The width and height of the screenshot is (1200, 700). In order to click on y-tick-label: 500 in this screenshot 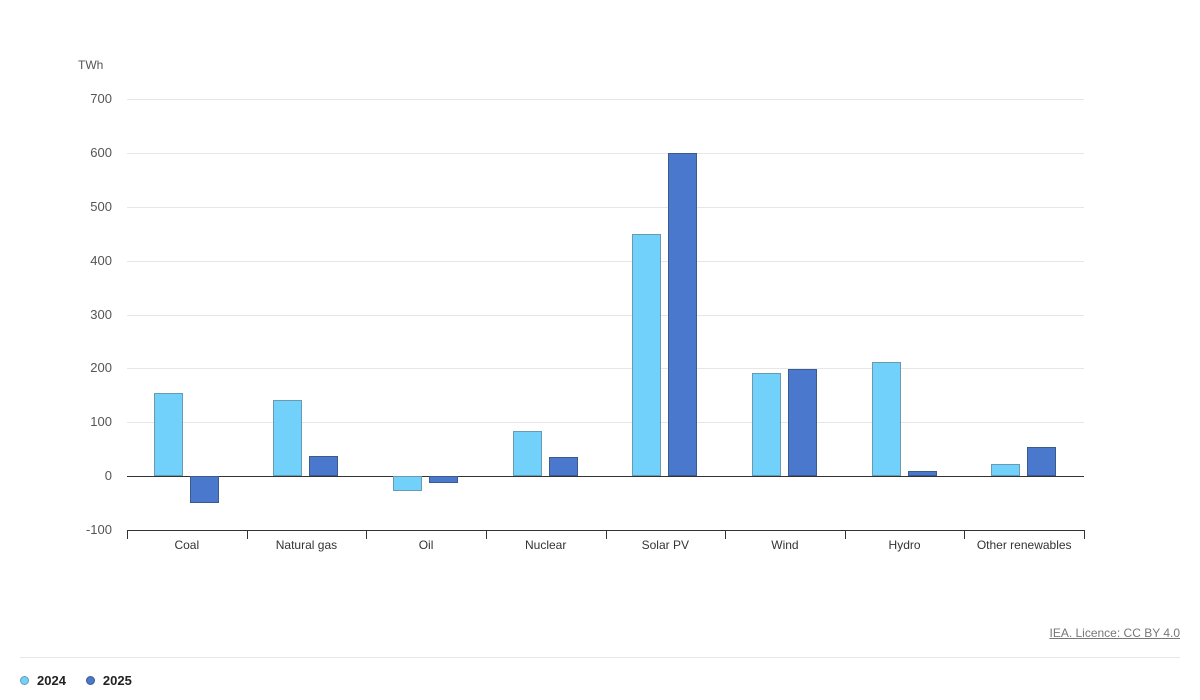, I will do `click(101, 206)`.